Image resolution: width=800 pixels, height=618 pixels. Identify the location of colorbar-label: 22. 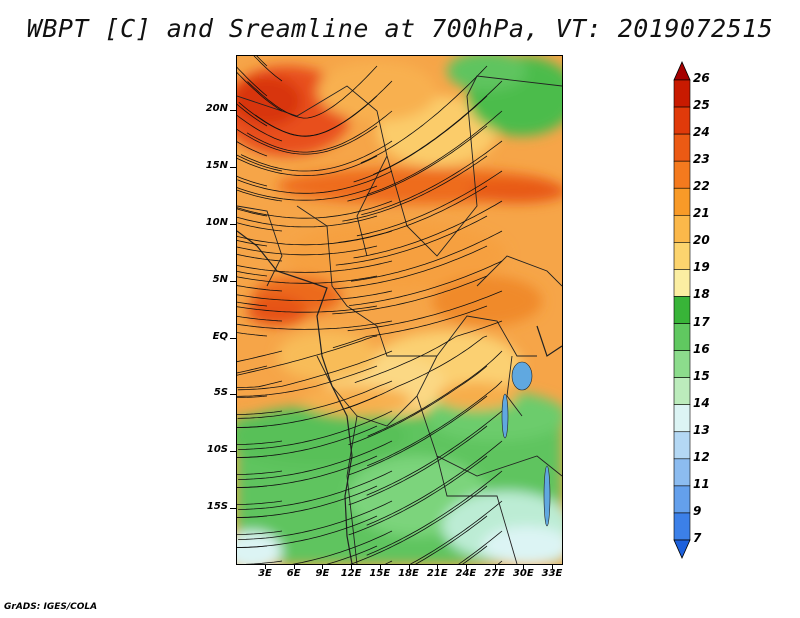
(701, 186).